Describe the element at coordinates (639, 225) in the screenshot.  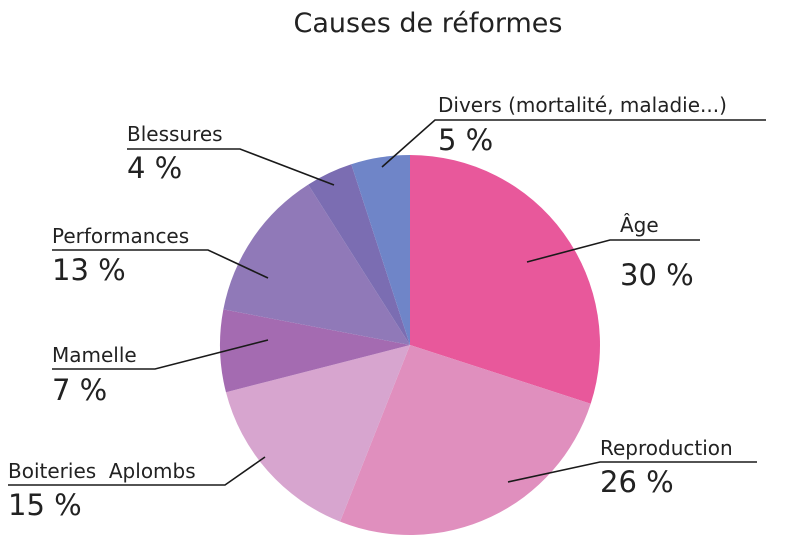
I see `slice-label-age: Âge` at that location.